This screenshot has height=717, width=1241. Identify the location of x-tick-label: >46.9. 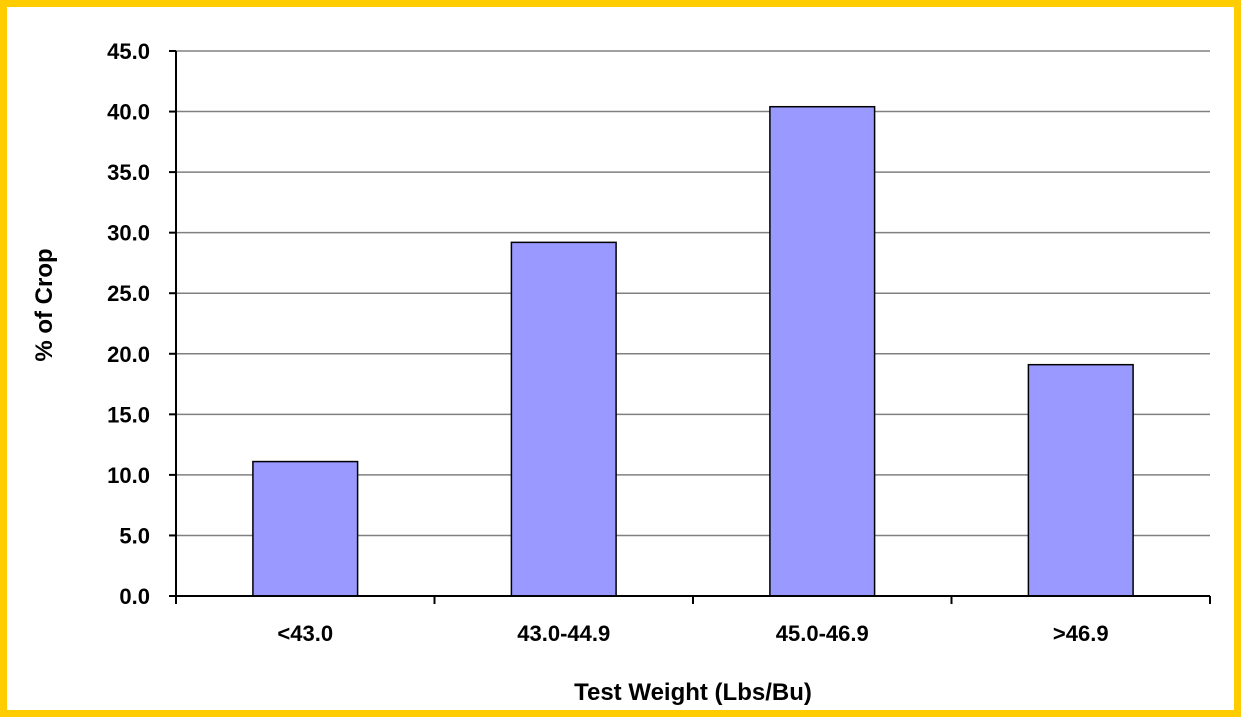
(1081, 633).